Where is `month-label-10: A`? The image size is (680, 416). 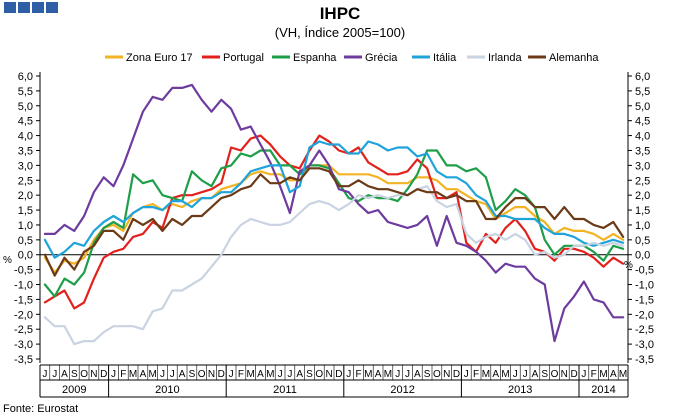 month-label-10: A is located at coordinates (143, 374).